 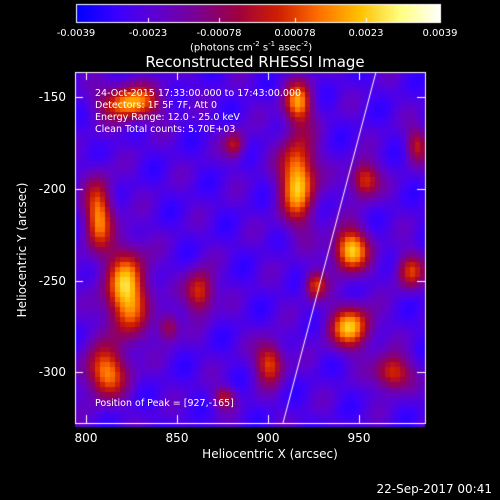 I want to click on colorbar-tick-5: 0.0023, so click(x=366, y=33).